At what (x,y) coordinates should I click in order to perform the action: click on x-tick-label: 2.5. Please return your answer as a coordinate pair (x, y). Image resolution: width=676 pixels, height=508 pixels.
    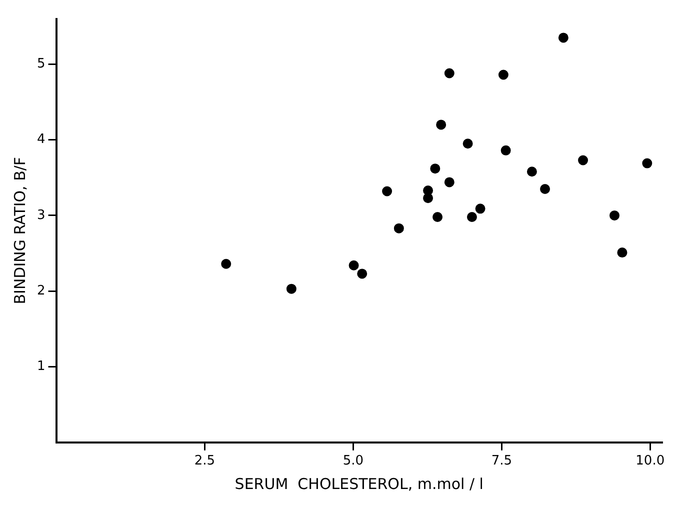
    Looking at the image, I should click on (205, 461).